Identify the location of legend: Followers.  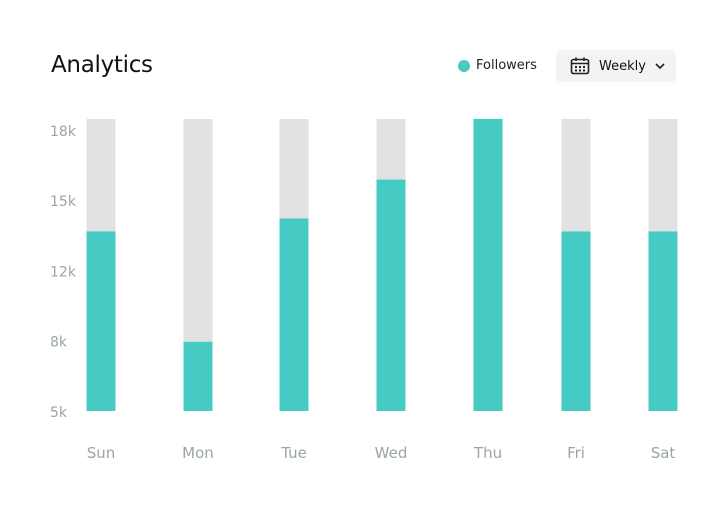
(497, 65).